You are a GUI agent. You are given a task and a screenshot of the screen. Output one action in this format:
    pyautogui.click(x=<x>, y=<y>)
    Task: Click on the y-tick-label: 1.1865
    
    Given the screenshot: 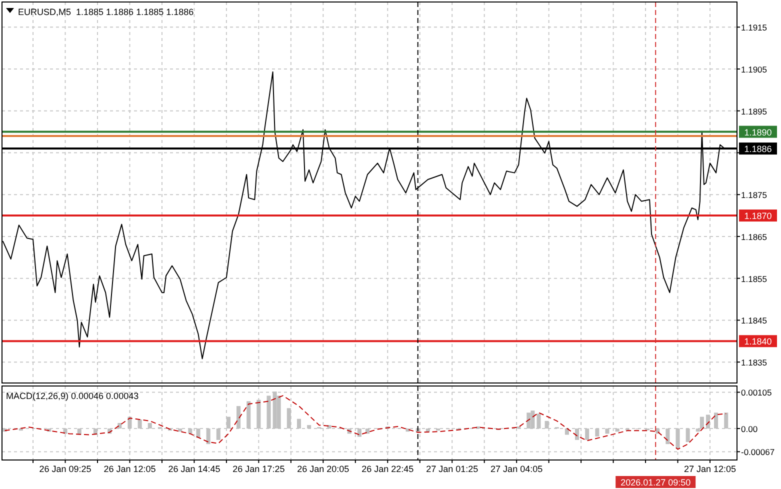 What is the action you would take?
    pyautogui.click(x=754, y=237)
    